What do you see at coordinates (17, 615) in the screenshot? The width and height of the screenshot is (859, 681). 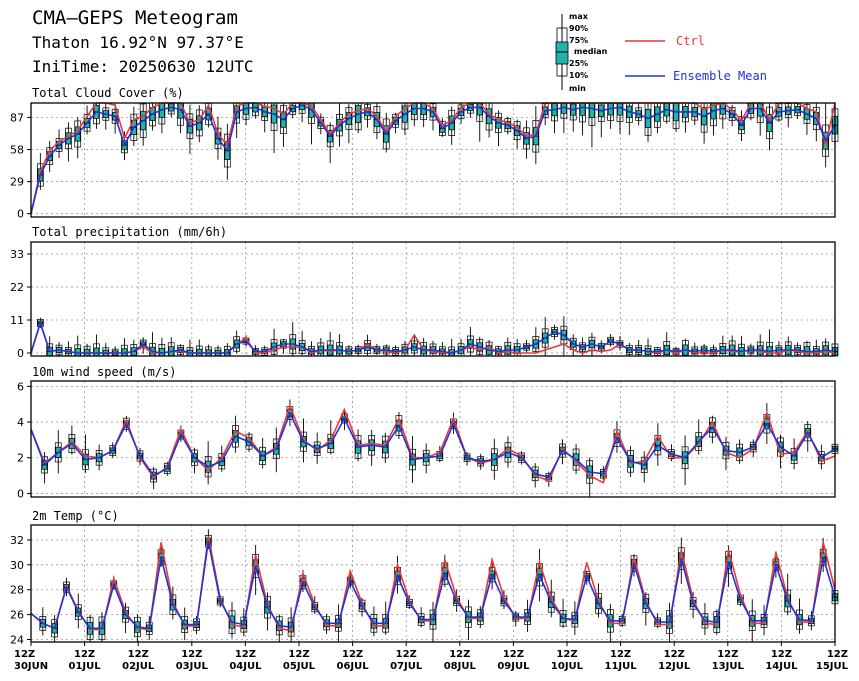 I see `y-tick-label: 26` at bounding box center [17, 615].